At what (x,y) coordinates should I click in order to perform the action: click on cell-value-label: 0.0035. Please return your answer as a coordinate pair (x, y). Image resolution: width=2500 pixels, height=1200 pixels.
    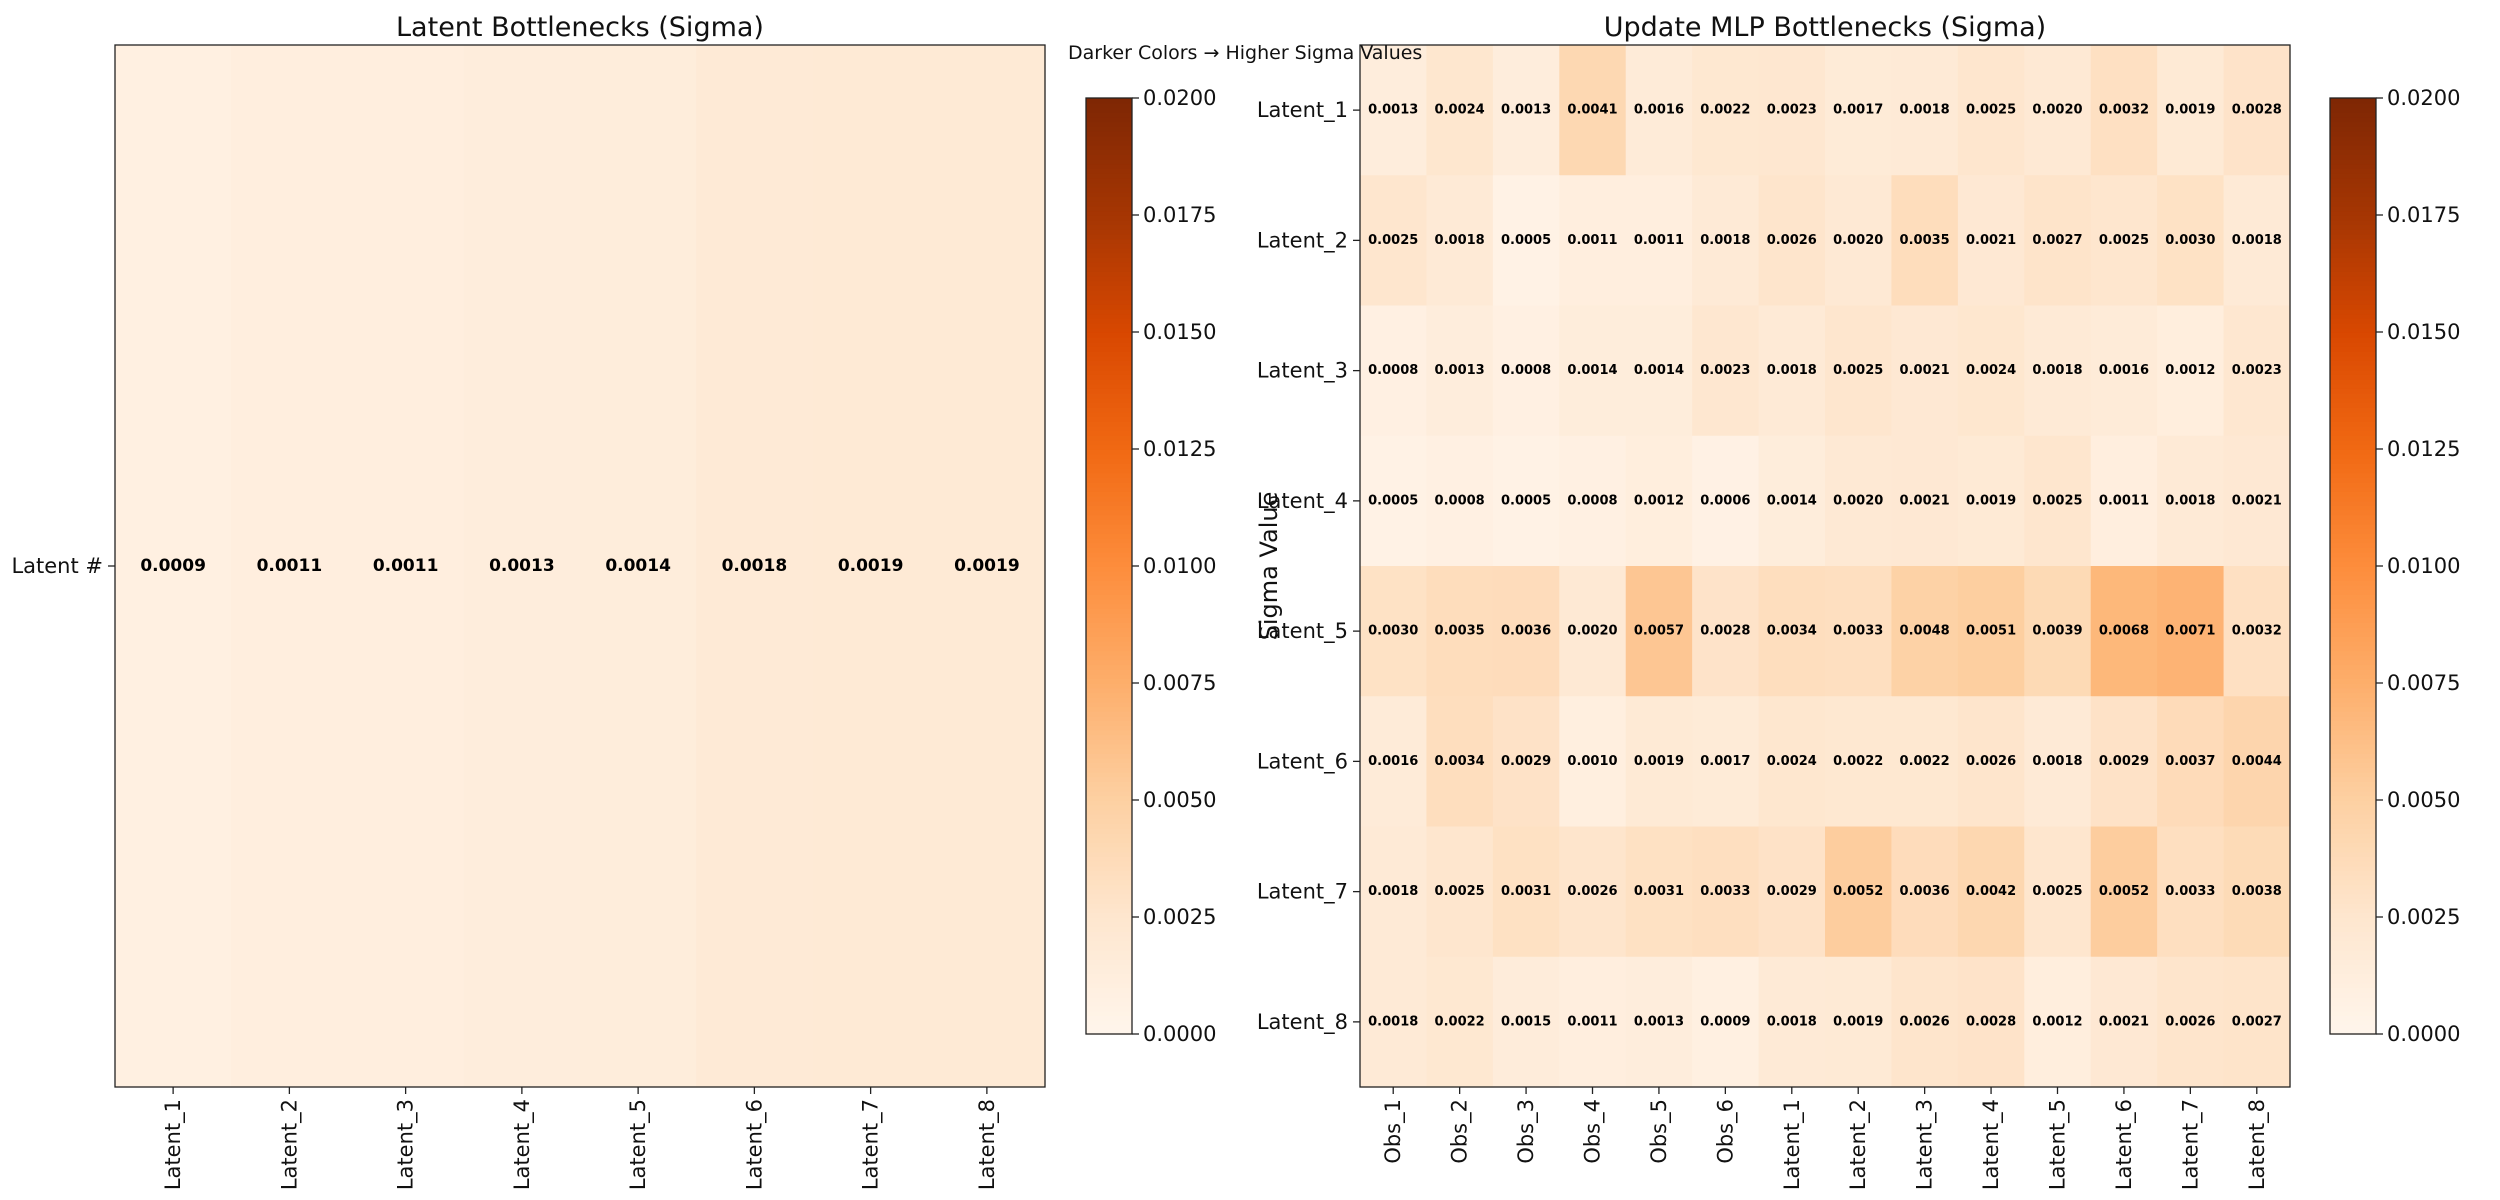
    Looking at the image, I should click on (1460, 631).